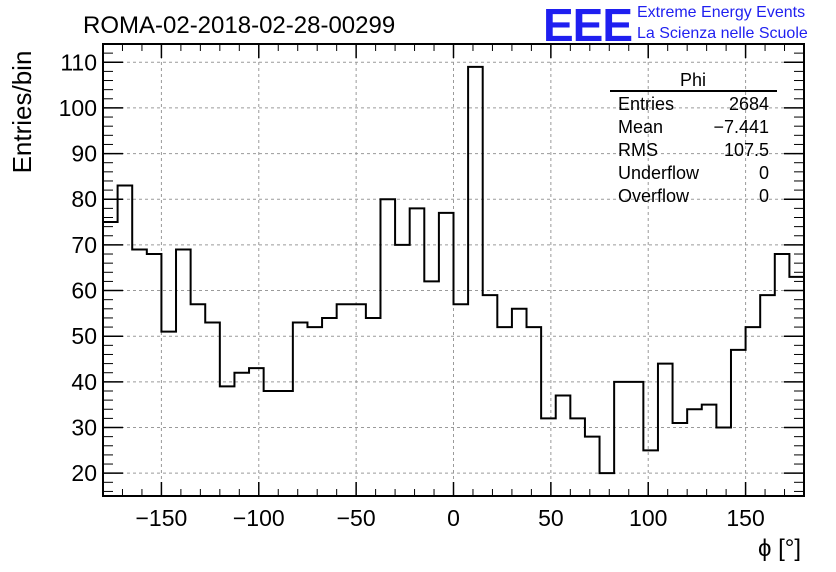 This screenshot has height=572, width=836. I want to click on stats-row-label: Entries, so click(646, 104).